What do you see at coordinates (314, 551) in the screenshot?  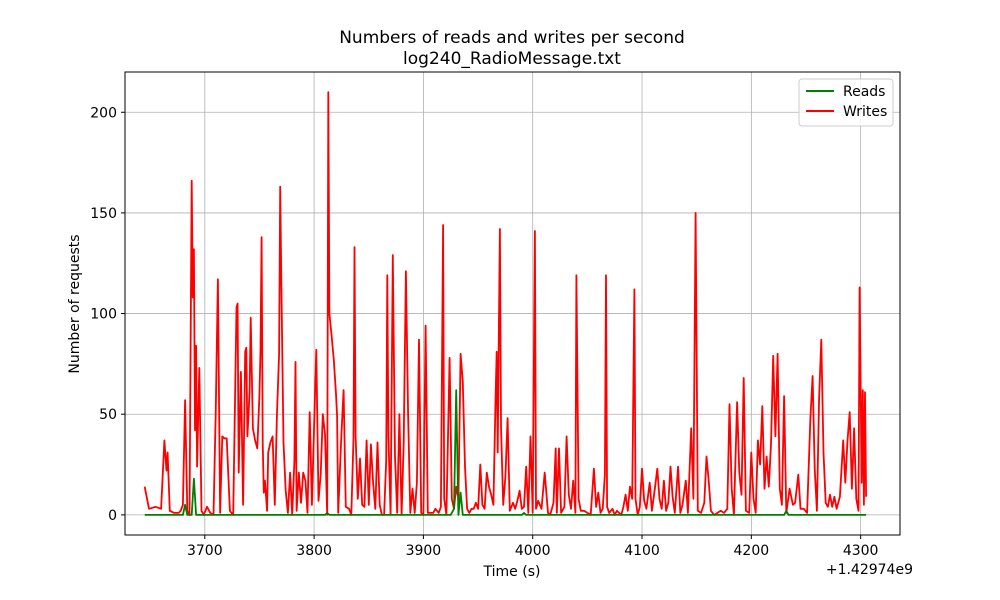 I see `x-tick-label: 3800` at bounding box center [314, 551].